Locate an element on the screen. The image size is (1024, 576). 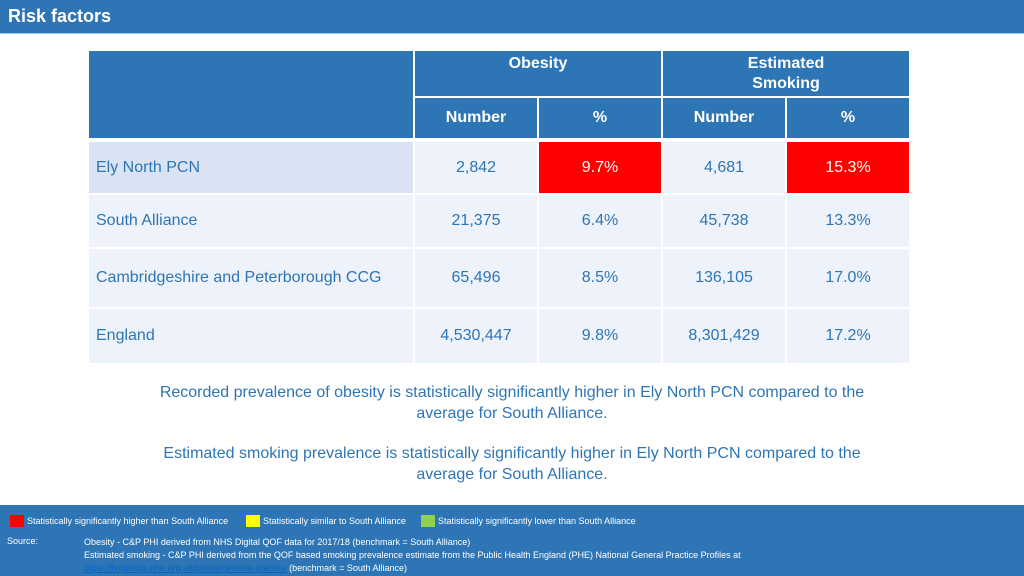
cell-smoking-number: 45,738 is located at coordinates (724, 221).